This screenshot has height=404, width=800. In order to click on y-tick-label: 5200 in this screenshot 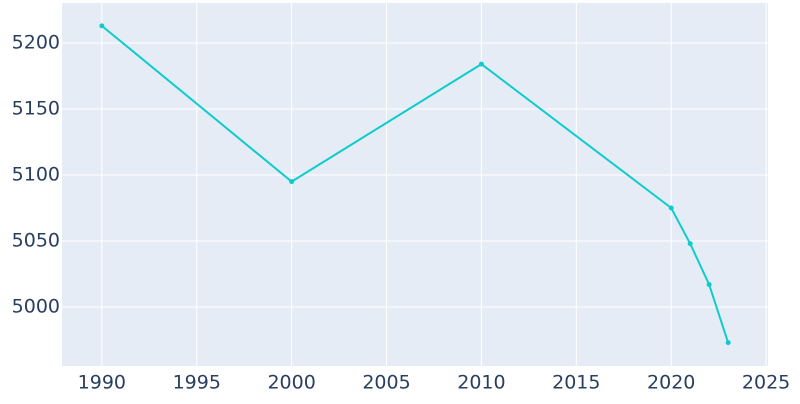, I will do `click(36, 42)`.